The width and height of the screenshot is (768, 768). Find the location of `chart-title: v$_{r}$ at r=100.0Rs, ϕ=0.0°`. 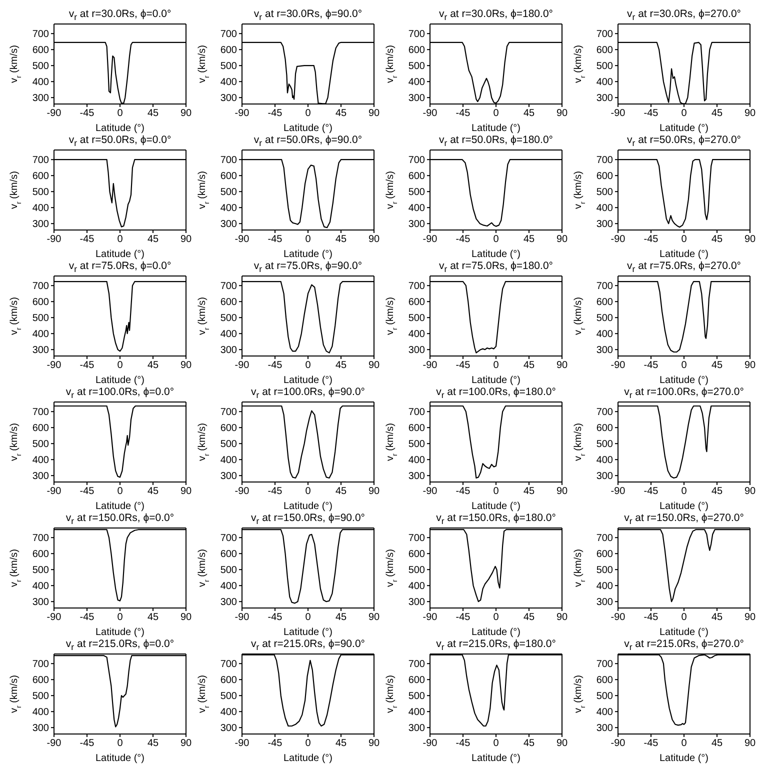

chart-title: v$_{r}$ at r=100.0Rs, ϕ=0.0° is located at coordinates (120, 393).